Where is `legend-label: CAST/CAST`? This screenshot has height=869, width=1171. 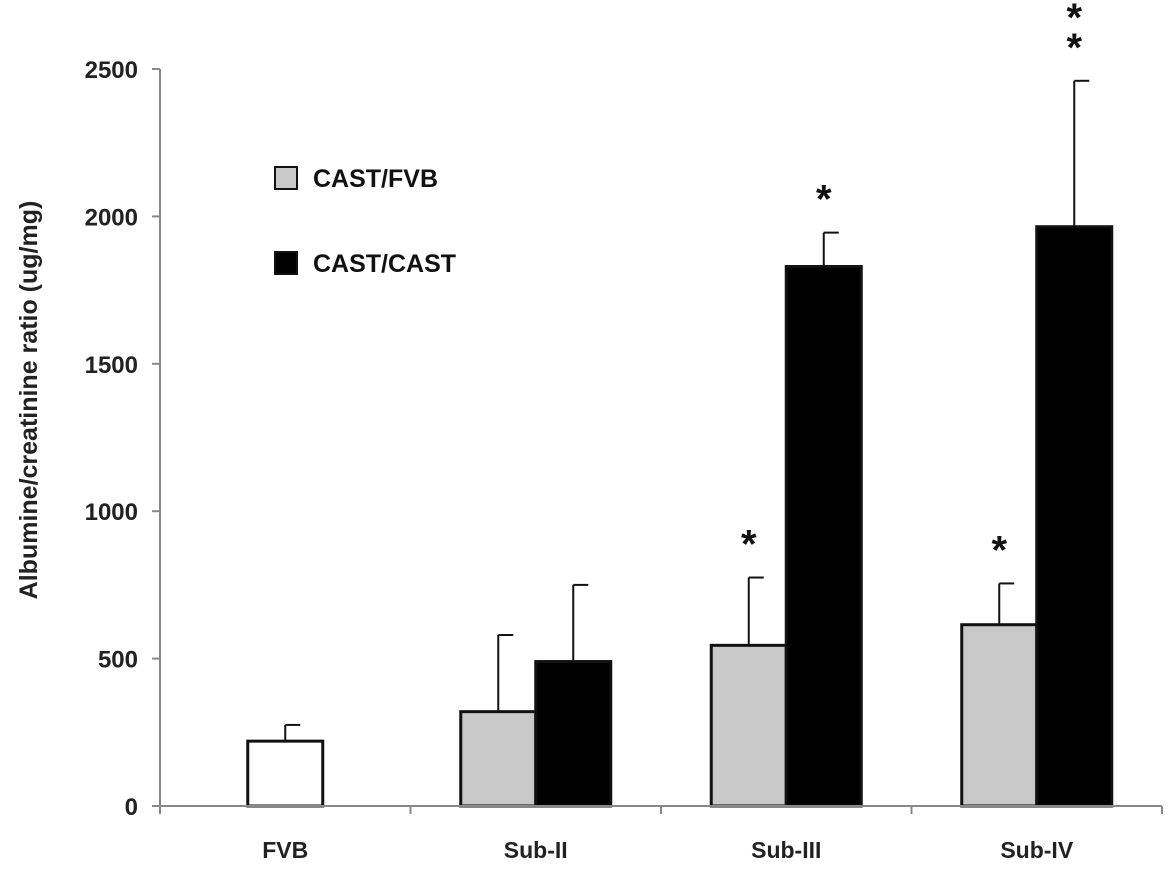
legend-label: CAST/CAST is located at coordinates (384, 264).